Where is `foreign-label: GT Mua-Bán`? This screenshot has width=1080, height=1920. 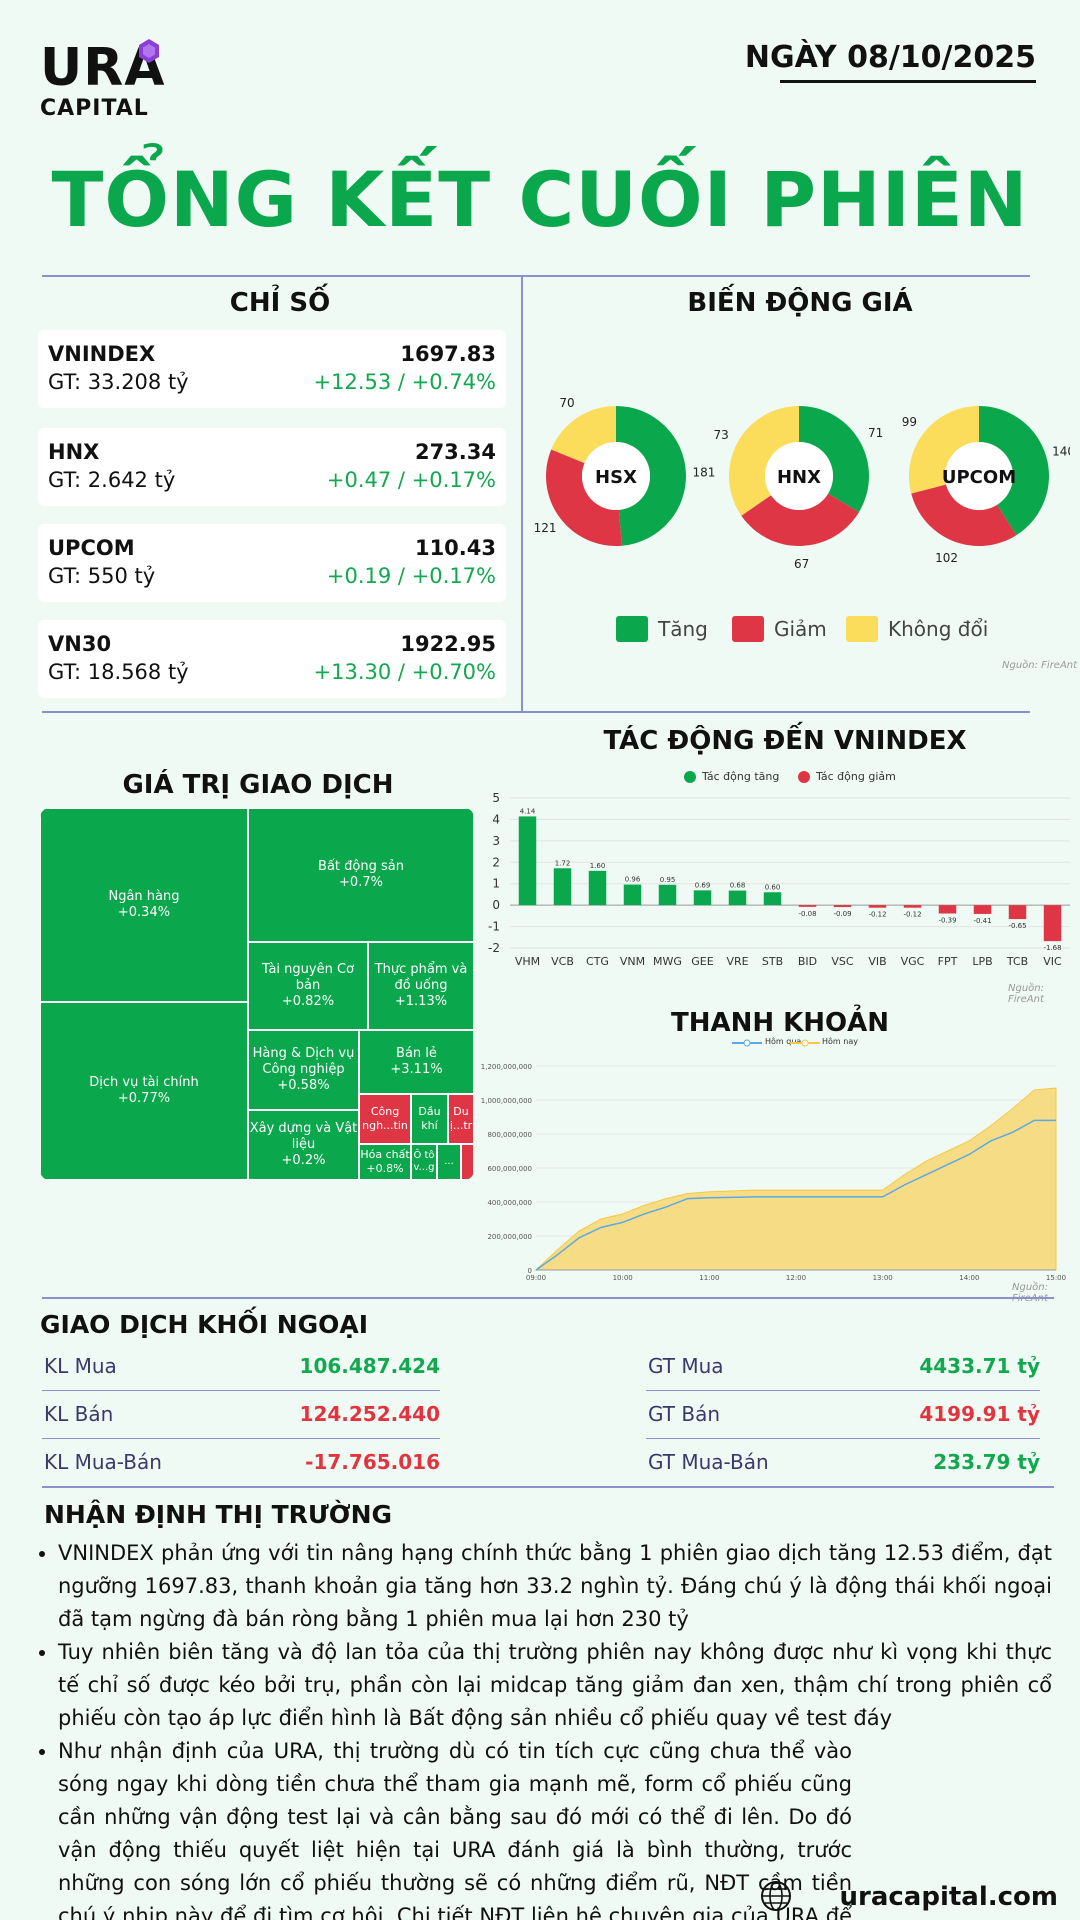 foreign-label: GT Mua-Bán is located at coordinates (708, 1462).